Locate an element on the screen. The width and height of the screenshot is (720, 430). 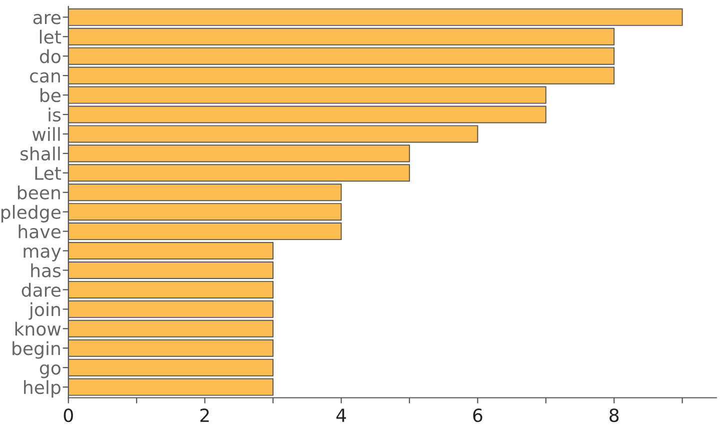
x-tick-label: 2 is located at coordinates (204, 415).